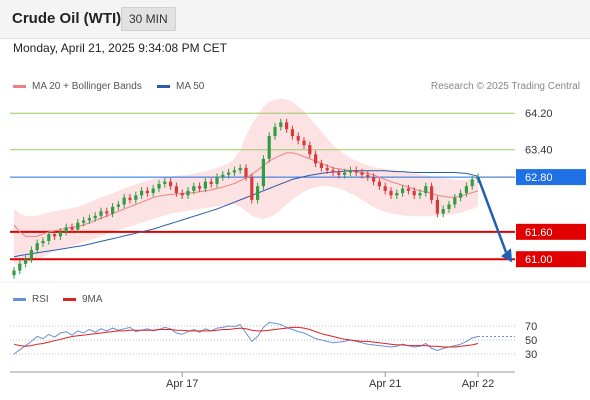 This screenshot has width=590, height=400. What do you see at coordinates (539, 233) in the screenshot?
I see `level-label-3: 61.60` at bounding box center [539, 233].